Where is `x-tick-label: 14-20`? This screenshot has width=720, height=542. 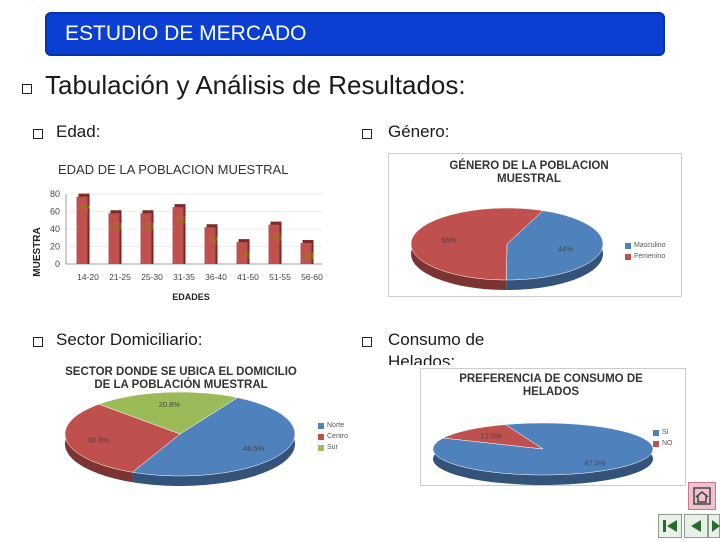 x-tick-label: 14-20 is located at coordinates (88, 277).